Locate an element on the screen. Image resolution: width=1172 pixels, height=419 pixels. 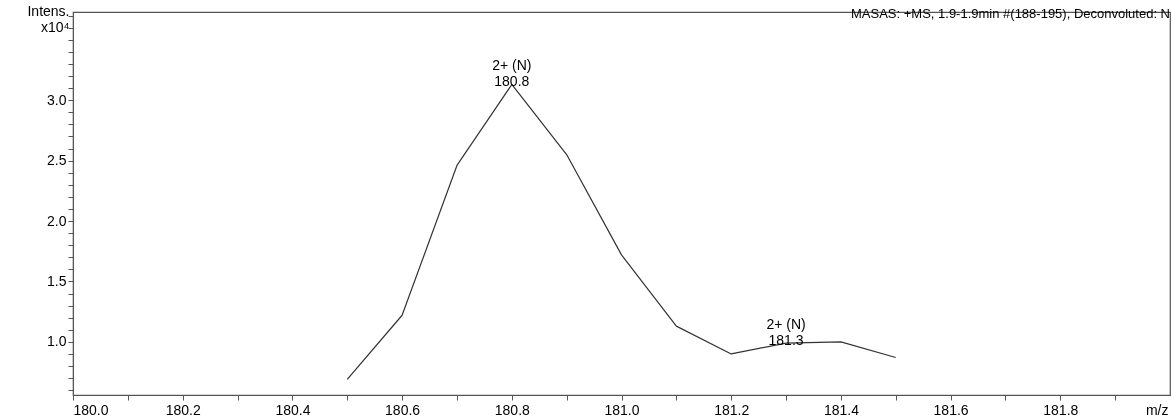
x-tick-label: 181.6 is located at coordinates (951, 409).